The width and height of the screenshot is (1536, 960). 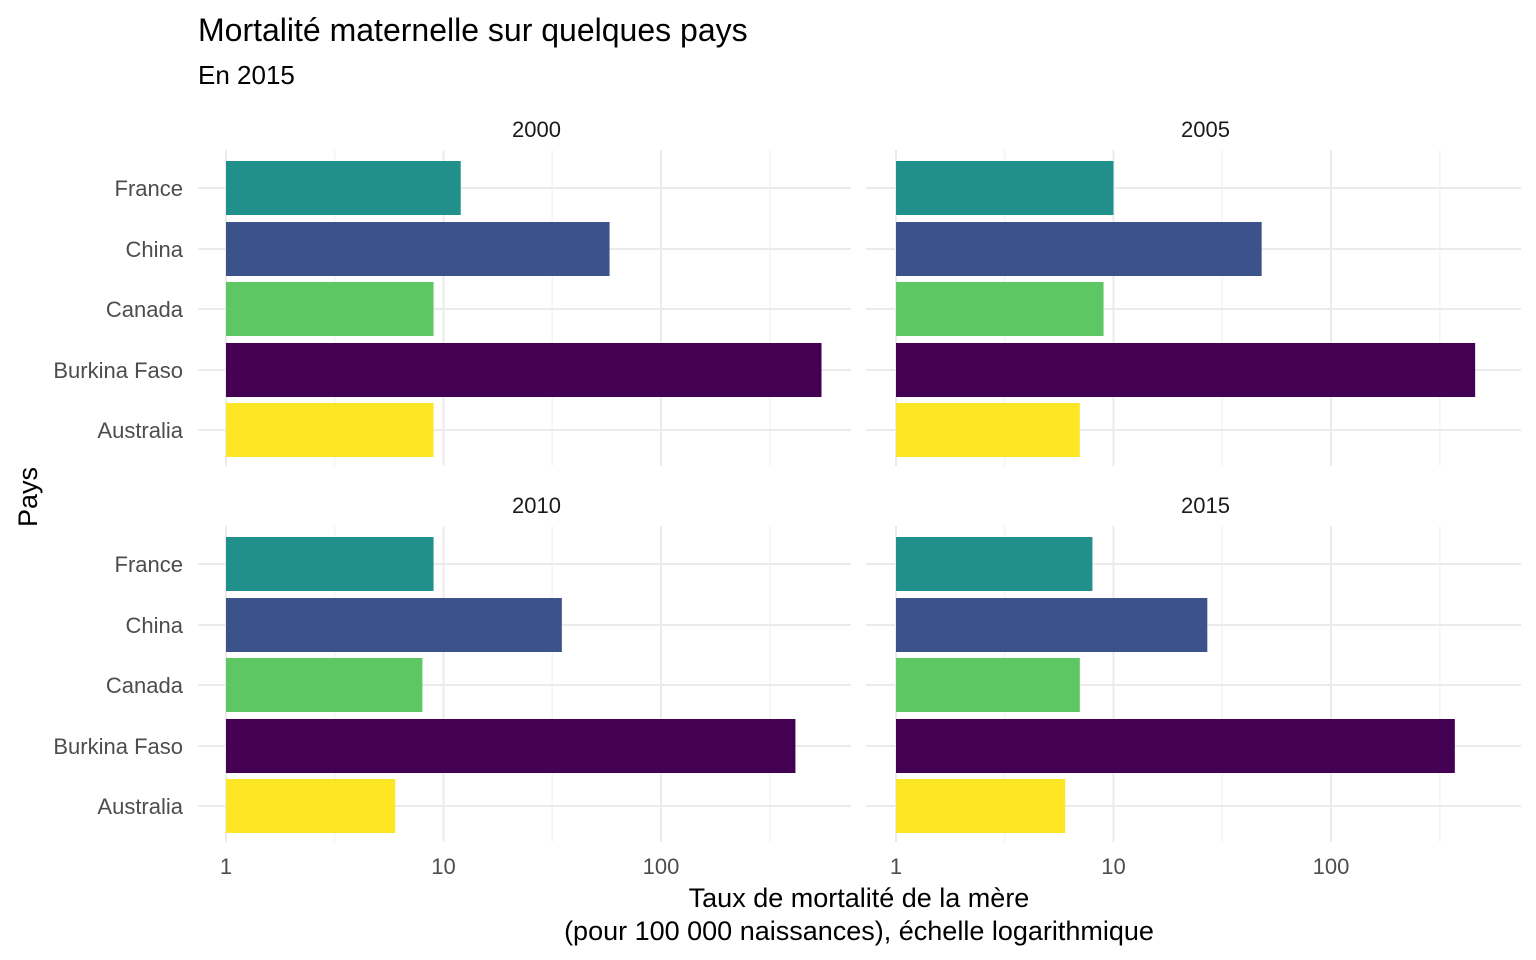 I want to click on bar-canada-2010, so click(x=324, y=685).